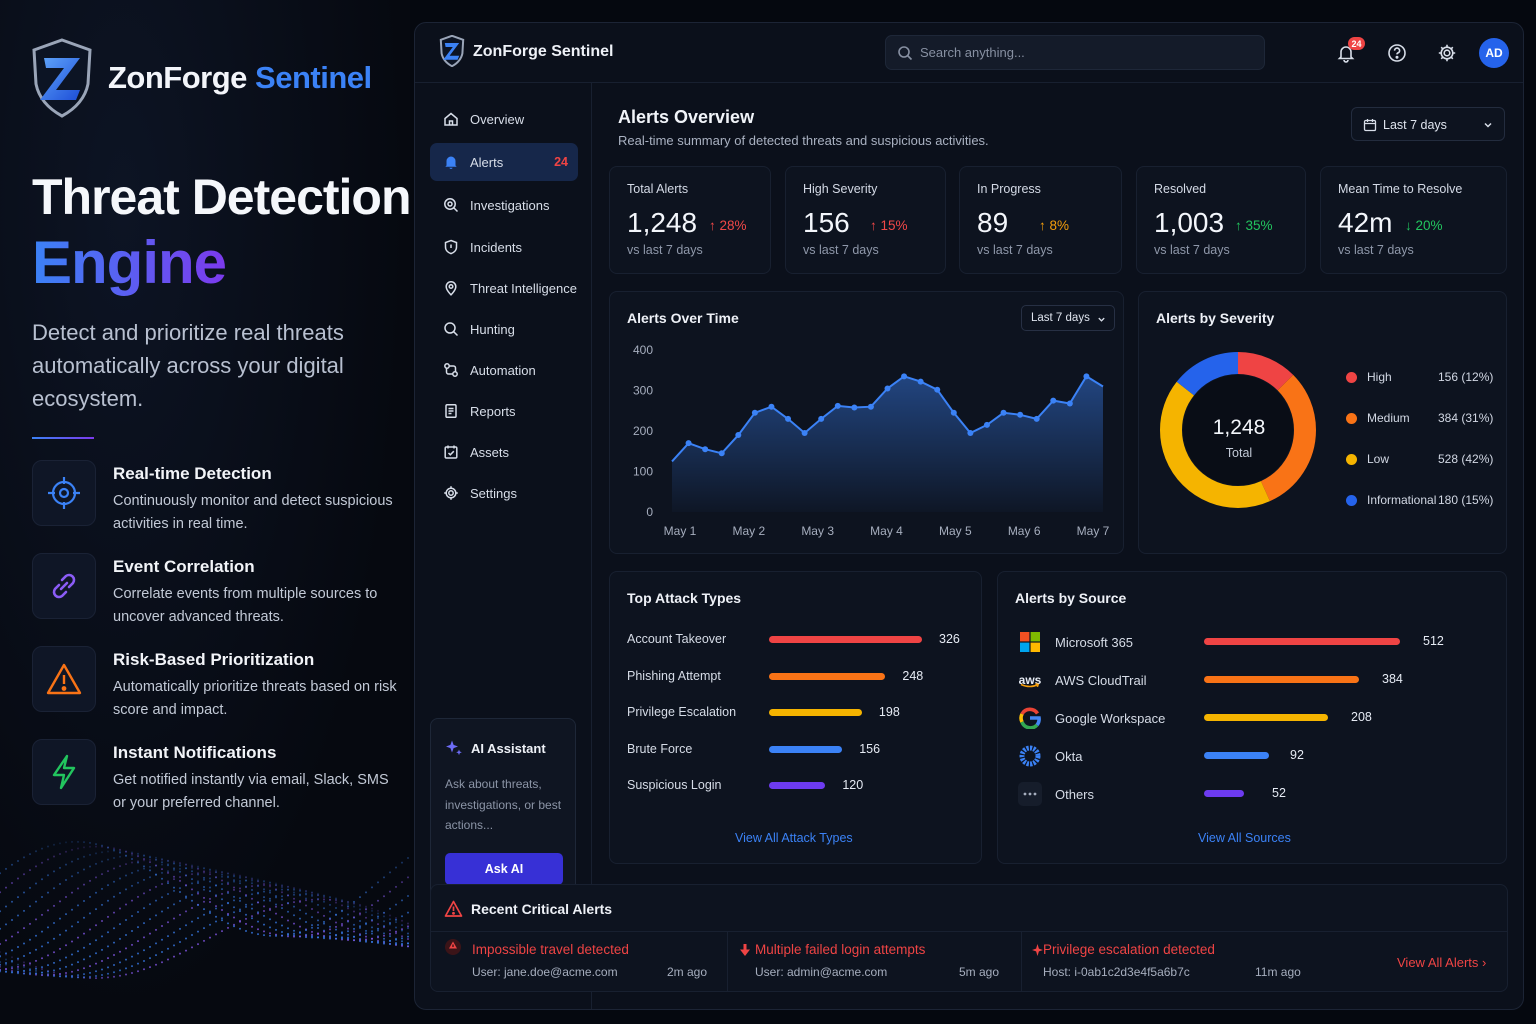 The image size is (1536, 1024). What do you see at coordinates (451, 163) in the screenshot?
I see `bell-icon` at bounding box center [451, 163].